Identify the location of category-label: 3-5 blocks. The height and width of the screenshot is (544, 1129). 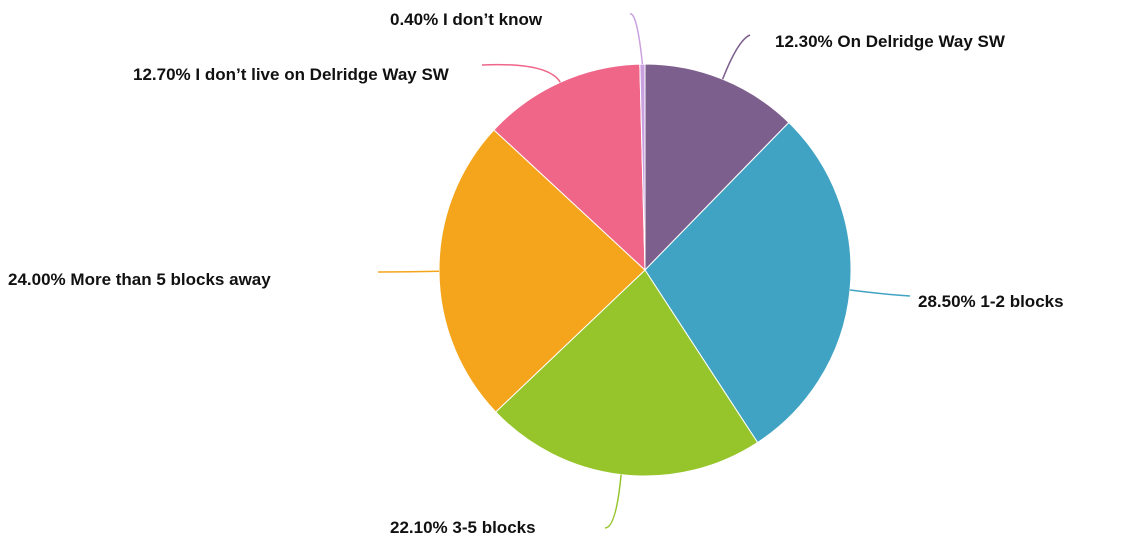
(494, 527).